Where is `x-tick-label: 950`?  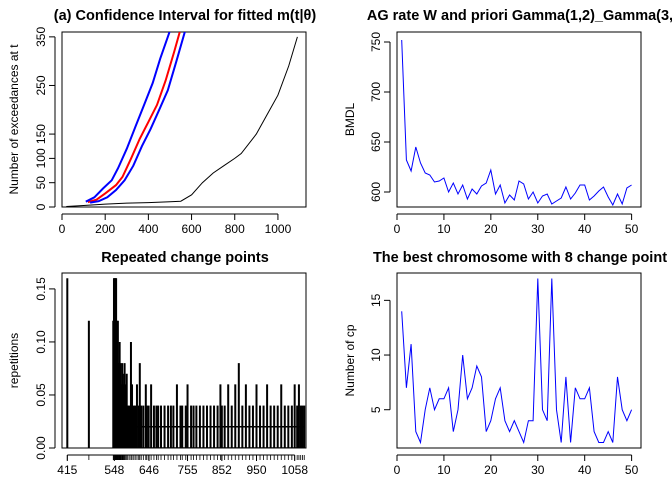
x-tick-label: 950 is located at coordinates (256, 470).